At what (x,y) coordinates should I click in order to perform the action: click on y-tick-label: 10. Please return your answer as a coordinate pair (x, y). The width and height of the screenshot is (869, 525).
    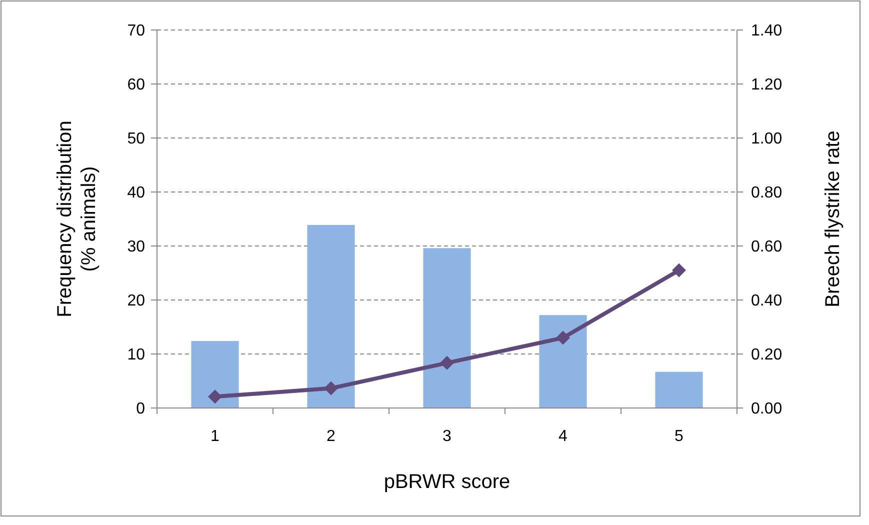
    Looking at the image, I should click on (136, 355).